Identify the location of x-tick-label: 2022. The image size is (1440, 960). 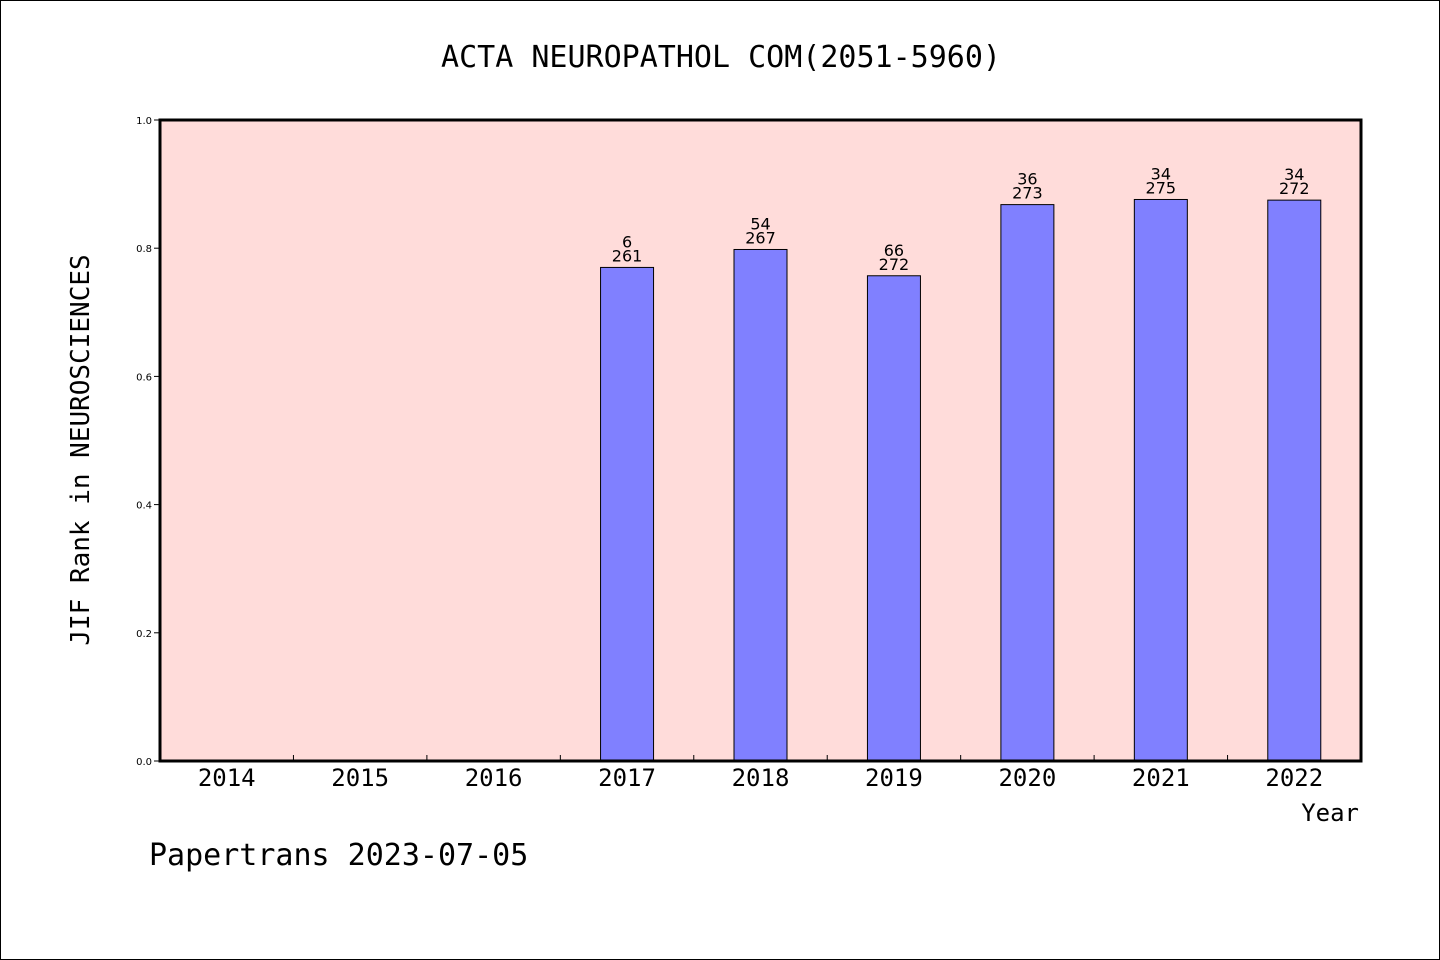
(1294, 778).